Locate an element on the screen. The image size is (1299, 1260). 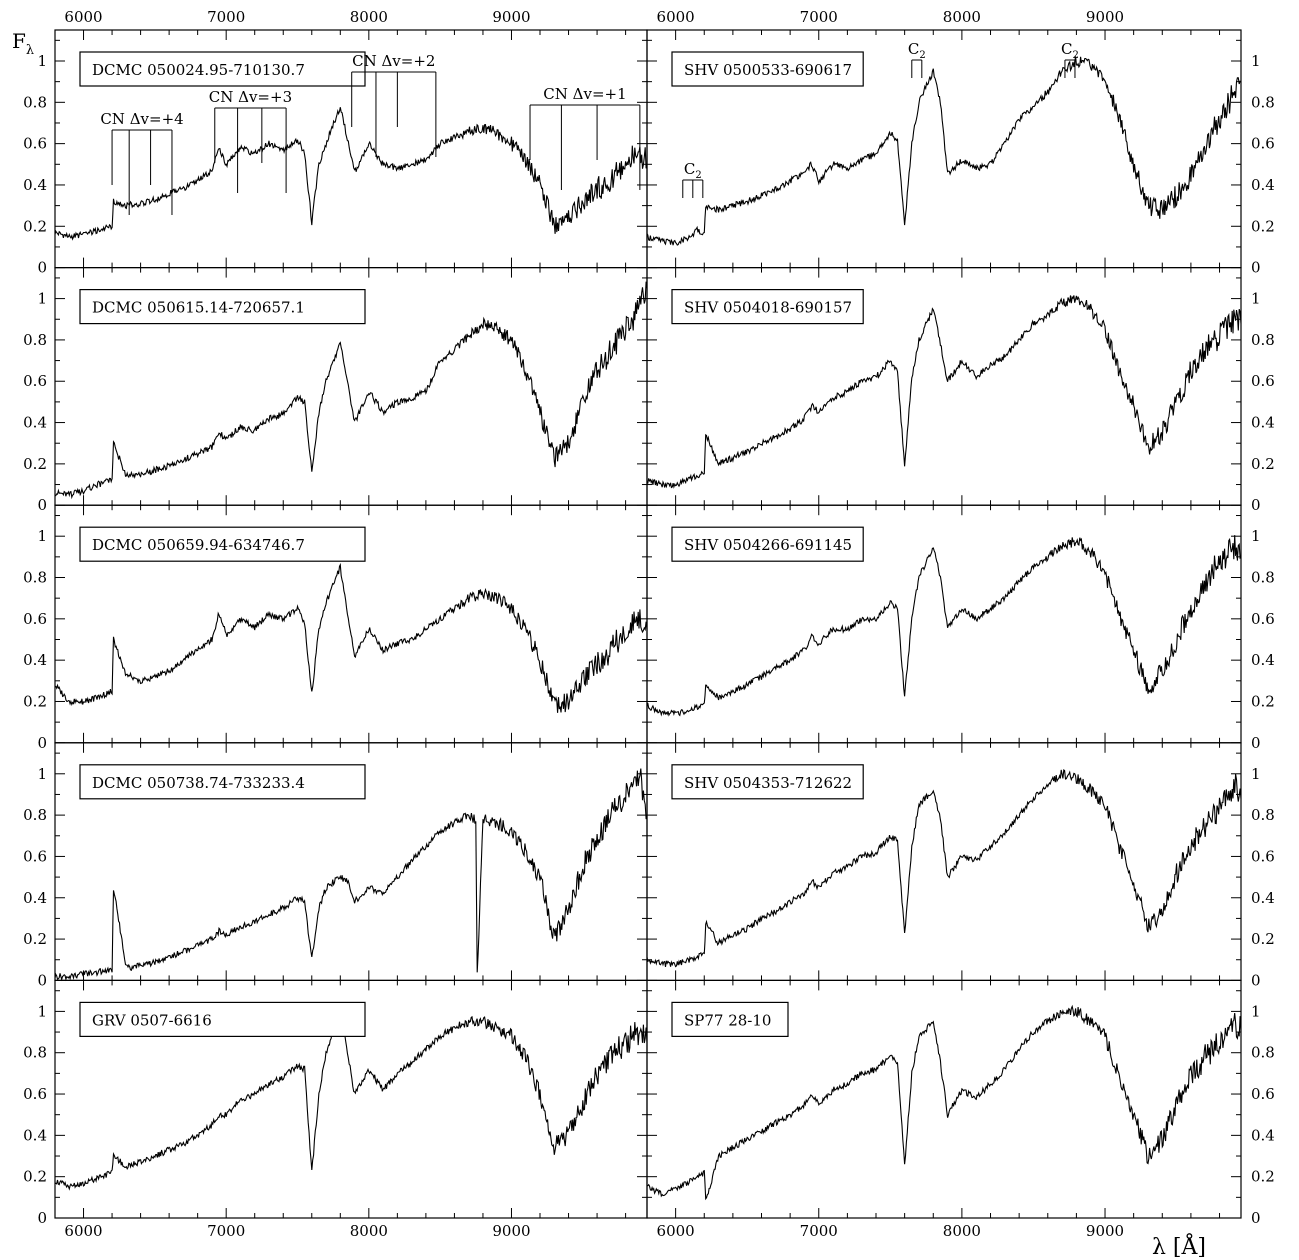
y-axis-label: Fλ is located at coordinates (23, 43).